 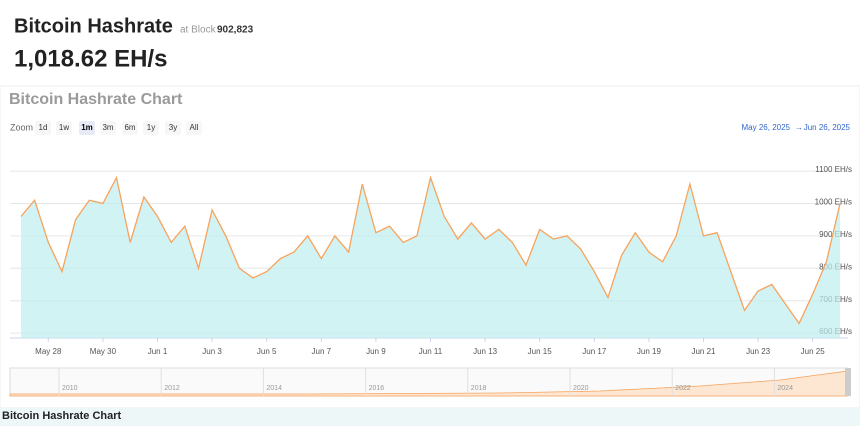 What do you see at coordinates (322, 351) in the screenshot?
I see `x-tick-label: Jun 7` at bounding box center [322, 351].